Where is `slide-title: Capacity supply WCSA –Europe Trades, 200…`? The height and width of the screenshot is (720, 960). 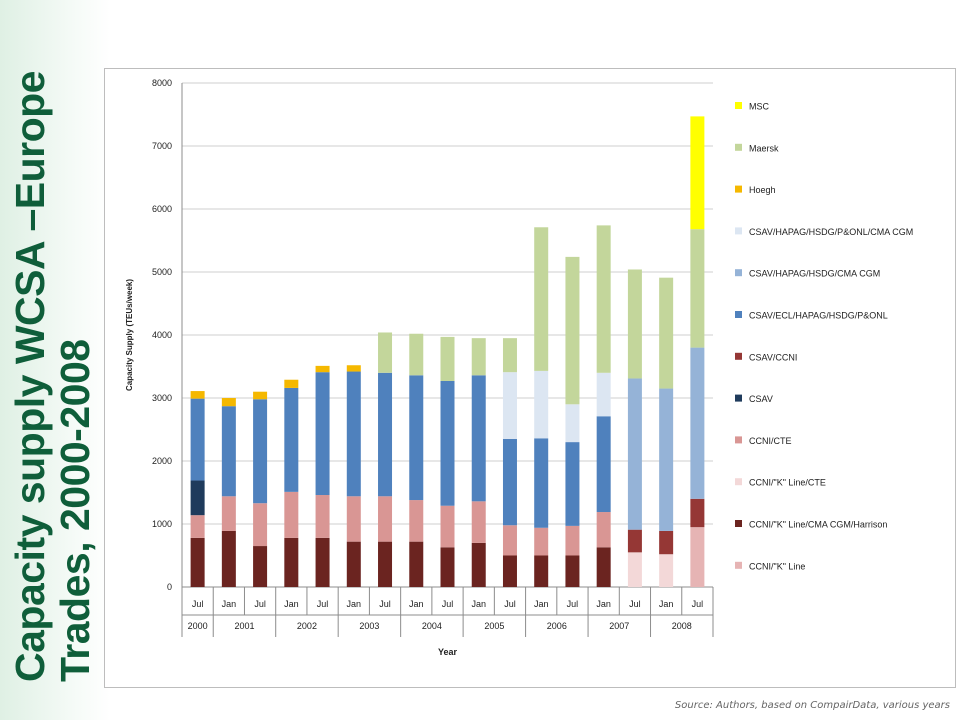
slide-title: Capacity supply WCSA –Europe Trades, 200… is located at coordinates (55, 344).